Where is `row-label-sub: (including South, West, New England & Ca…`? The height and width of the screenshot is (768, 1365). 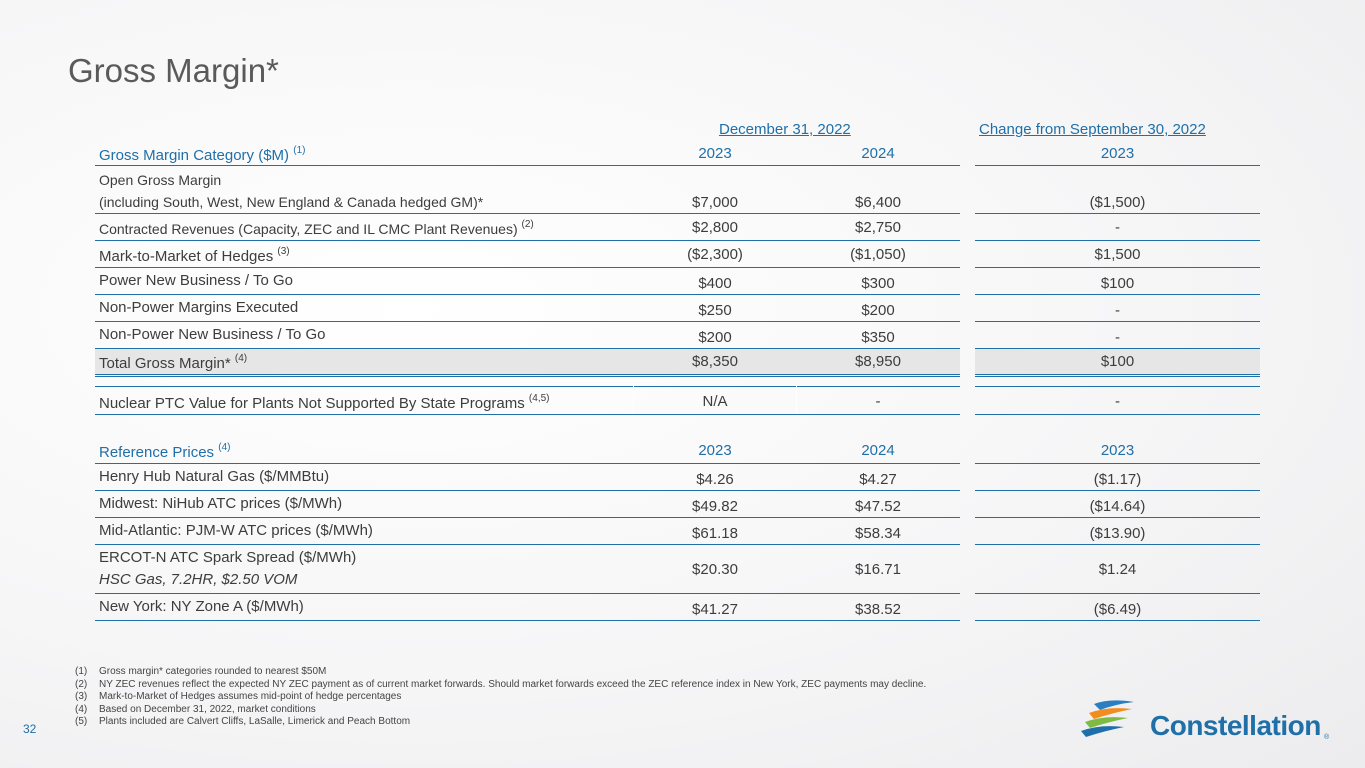 row-label-sub: (including South, West, New England & Ca… is located at coordinates (291, 202).